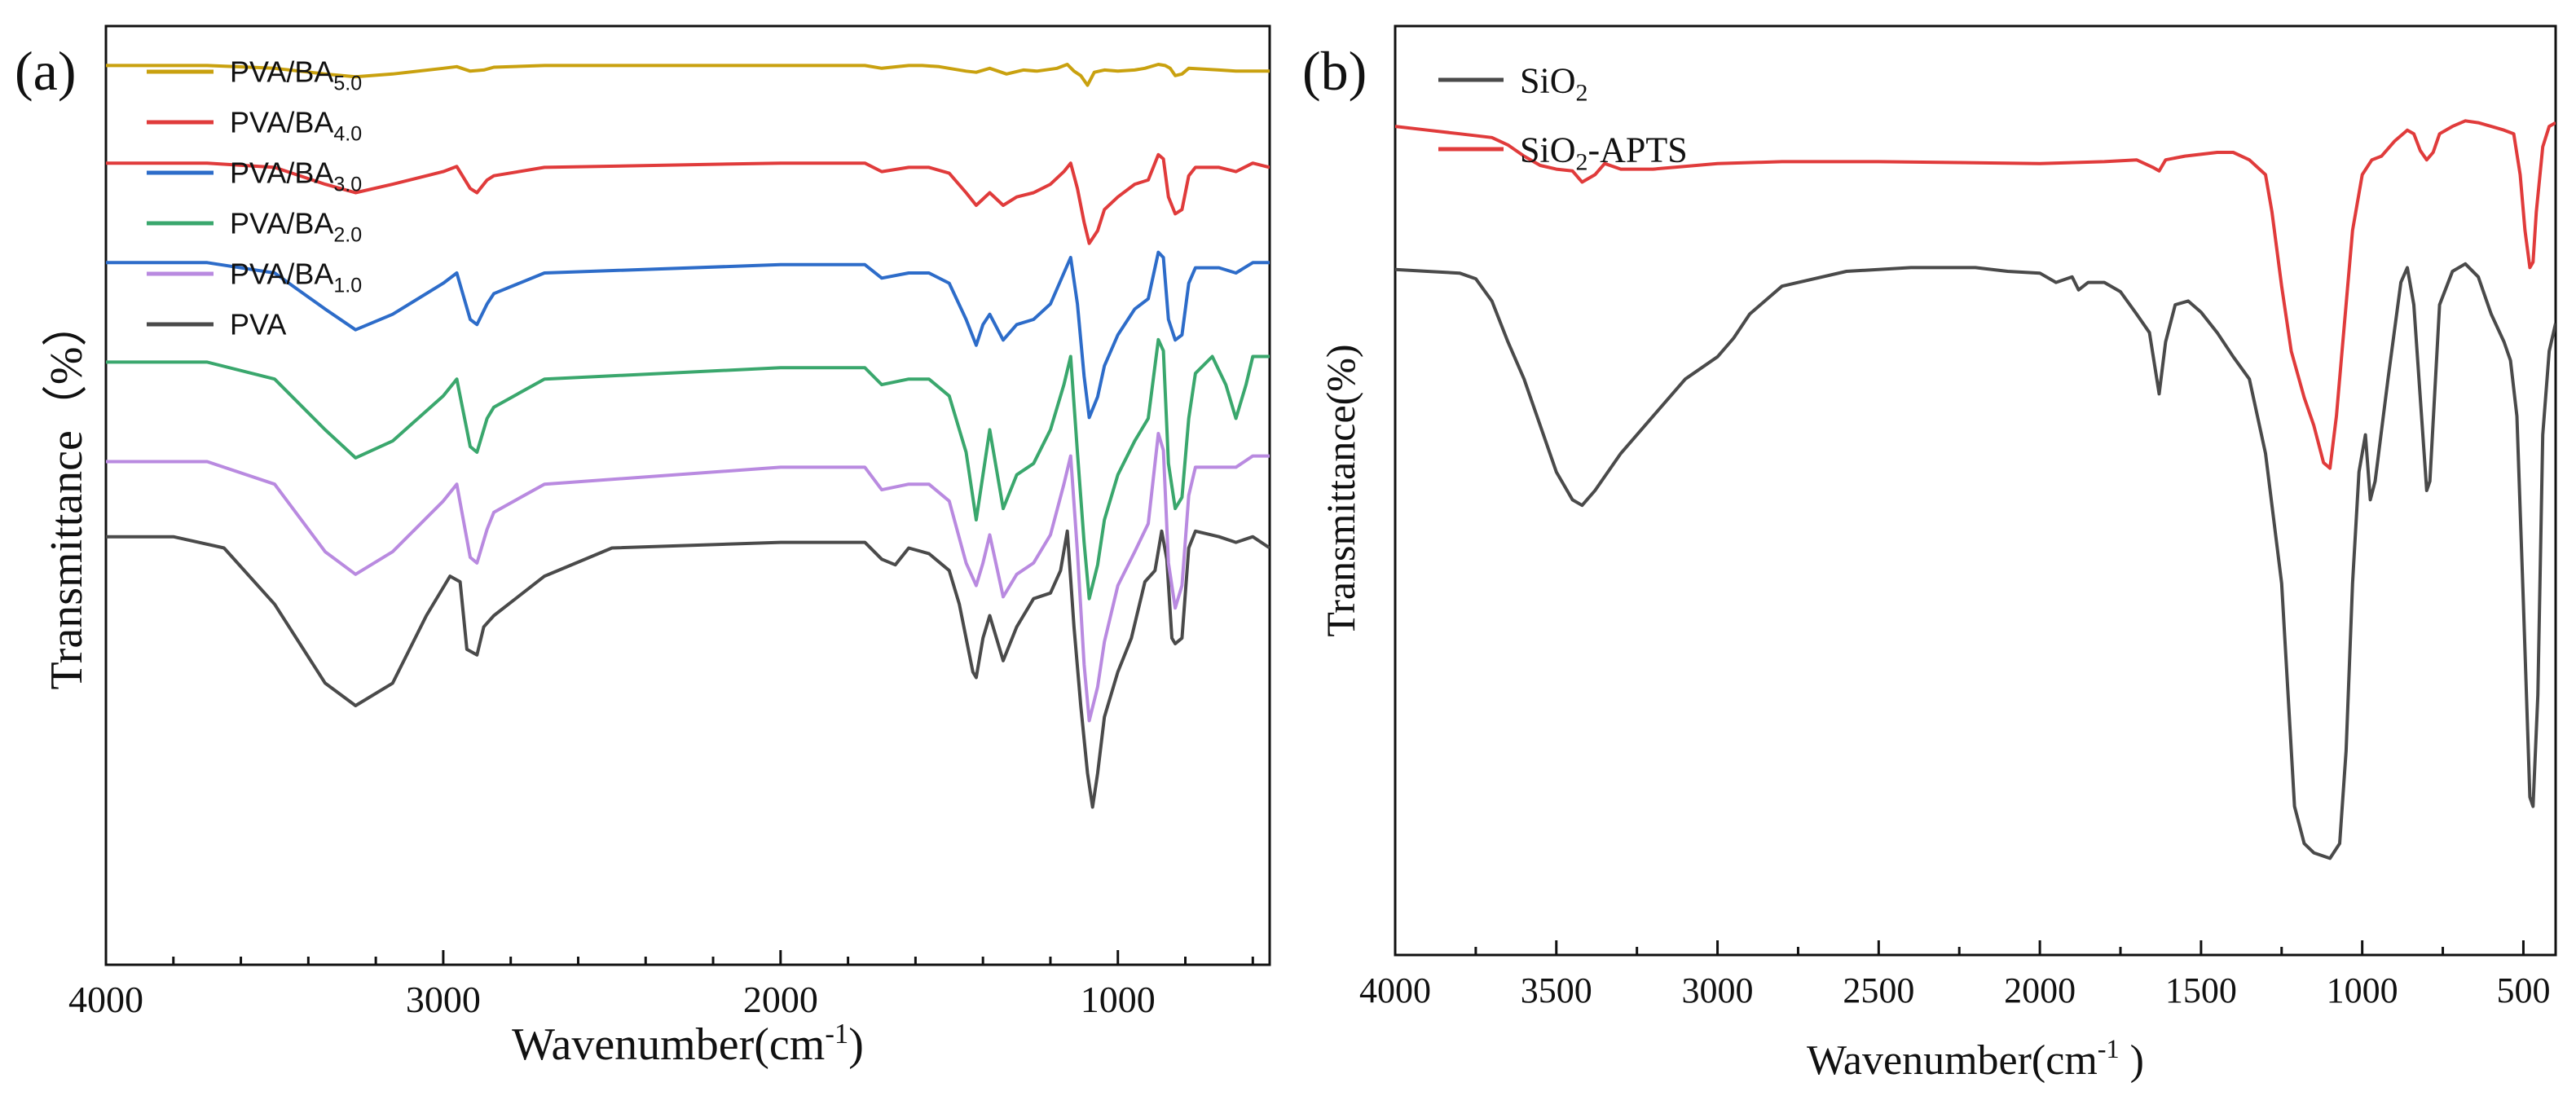 This screenshot has height=1109, width=2576. I want to click on x-tick-label: 2500, so click(1879, 990).